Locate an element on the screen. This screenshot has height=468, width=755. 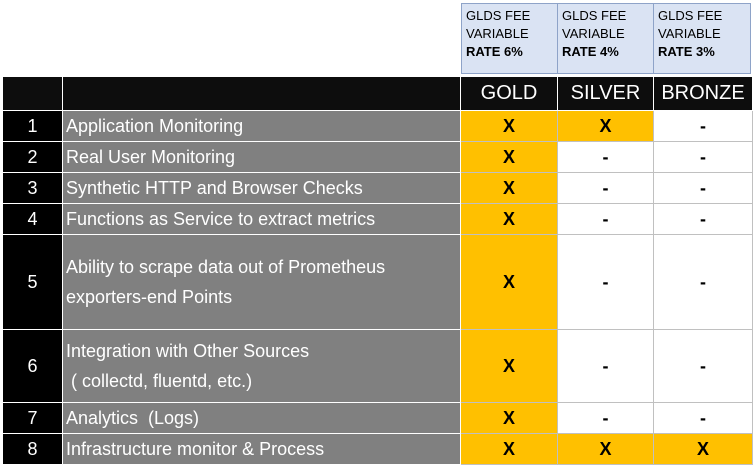
fee-header-gold: GLDS FEE VARIABLE RATE 6% is located at coordinates (510, 38).